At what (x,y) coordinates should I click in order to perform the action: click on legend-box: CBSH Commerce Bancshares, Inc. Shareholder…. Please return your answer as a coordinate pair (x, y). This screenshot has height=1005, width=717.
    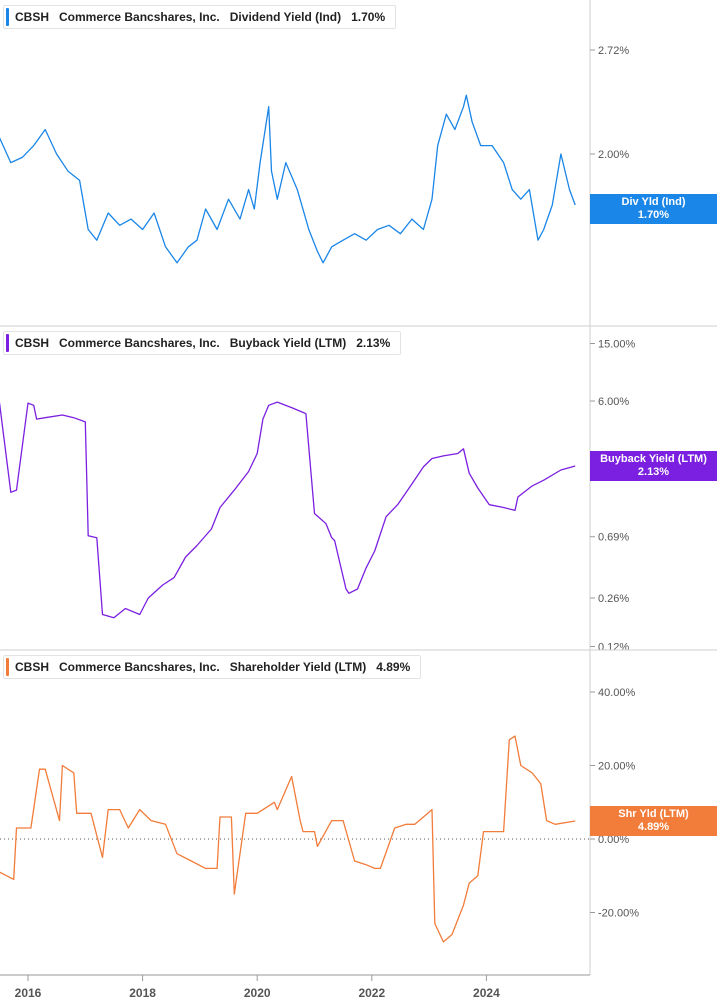
    Looking at the image, I should click on (212, 667).